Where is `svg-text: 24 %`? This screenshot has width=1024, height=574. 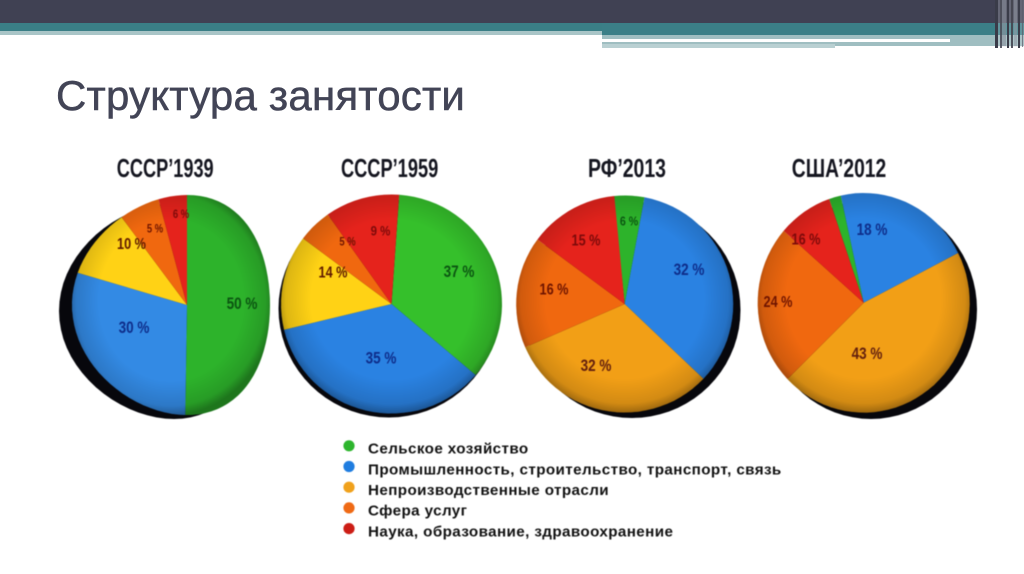
svg-text: 24 % is located at coordinates (778, 302).